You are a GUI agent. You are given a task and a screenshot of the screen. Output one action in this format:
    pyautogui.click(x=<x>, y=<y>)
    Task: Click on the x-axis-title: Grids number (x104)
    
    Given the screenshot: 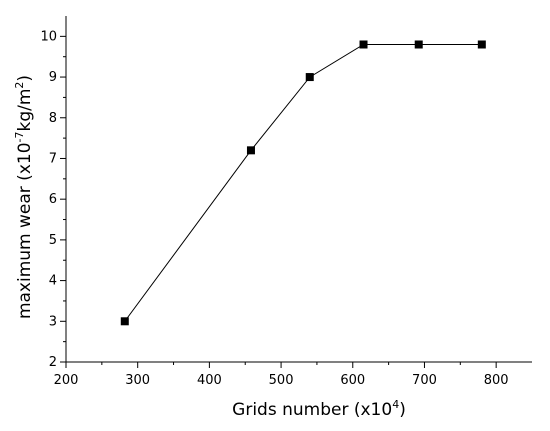 What is the action you would take?
    pyautogui.click(x=319, y=409)
    